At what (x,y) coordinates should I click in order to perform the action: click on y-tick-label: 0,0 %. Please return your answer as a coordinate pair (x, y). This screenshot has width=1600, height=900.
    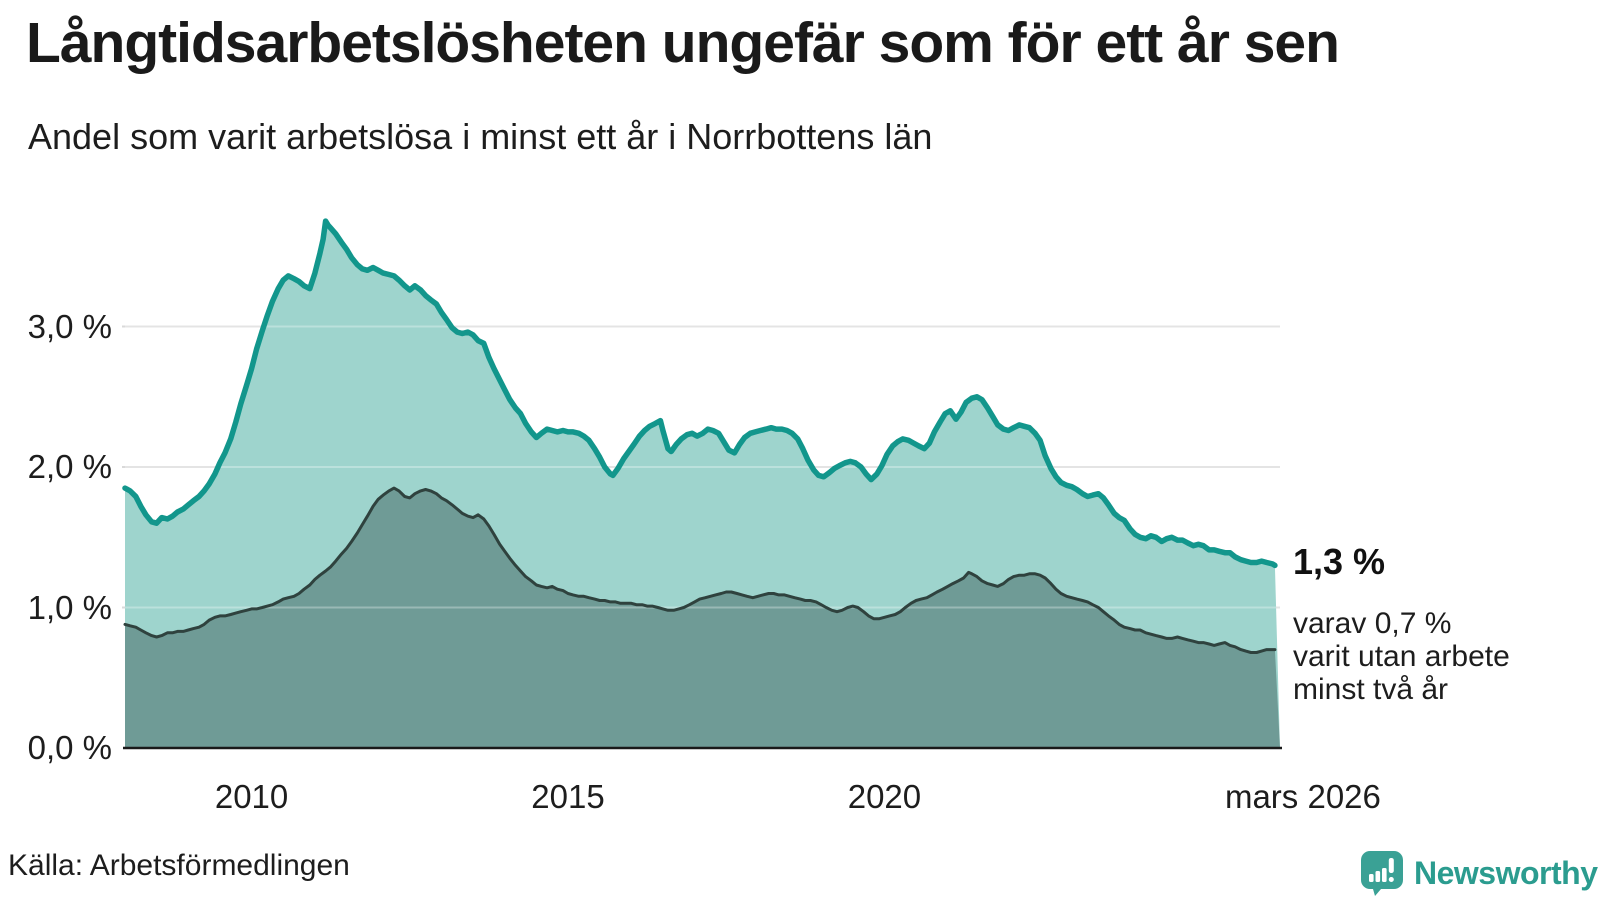
    Looking at the image, I should click on (69, 747).